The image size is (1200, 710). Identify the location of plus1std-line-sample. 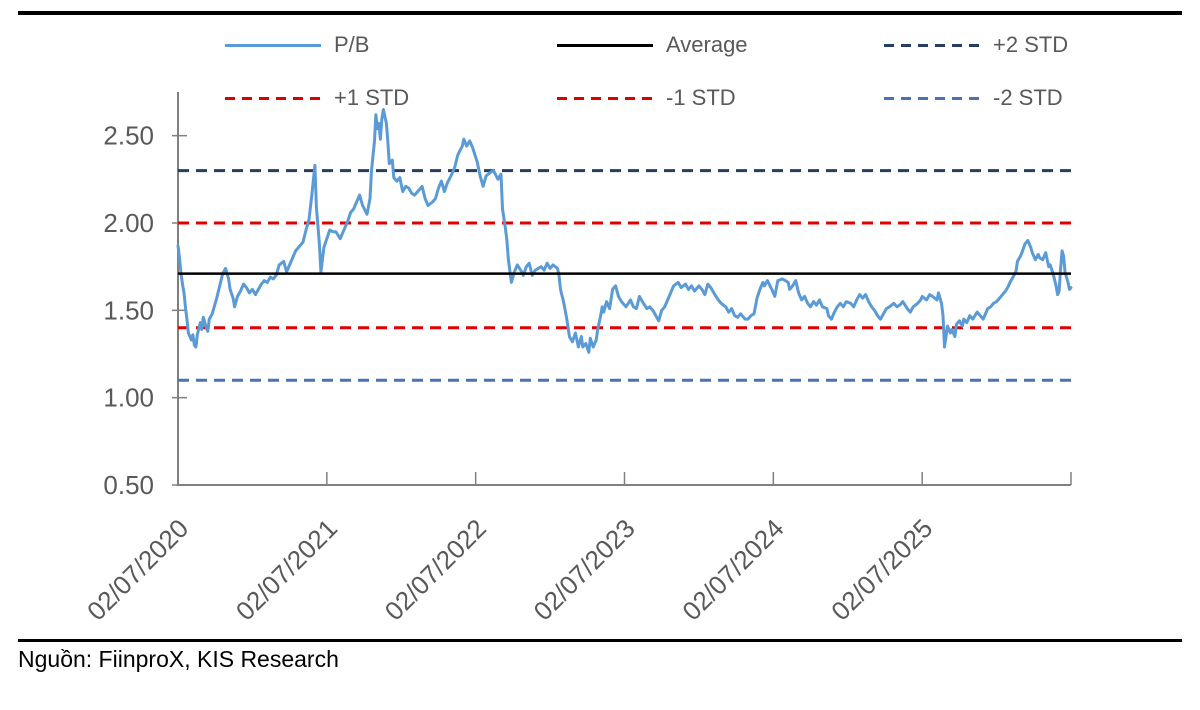
(273, 98).